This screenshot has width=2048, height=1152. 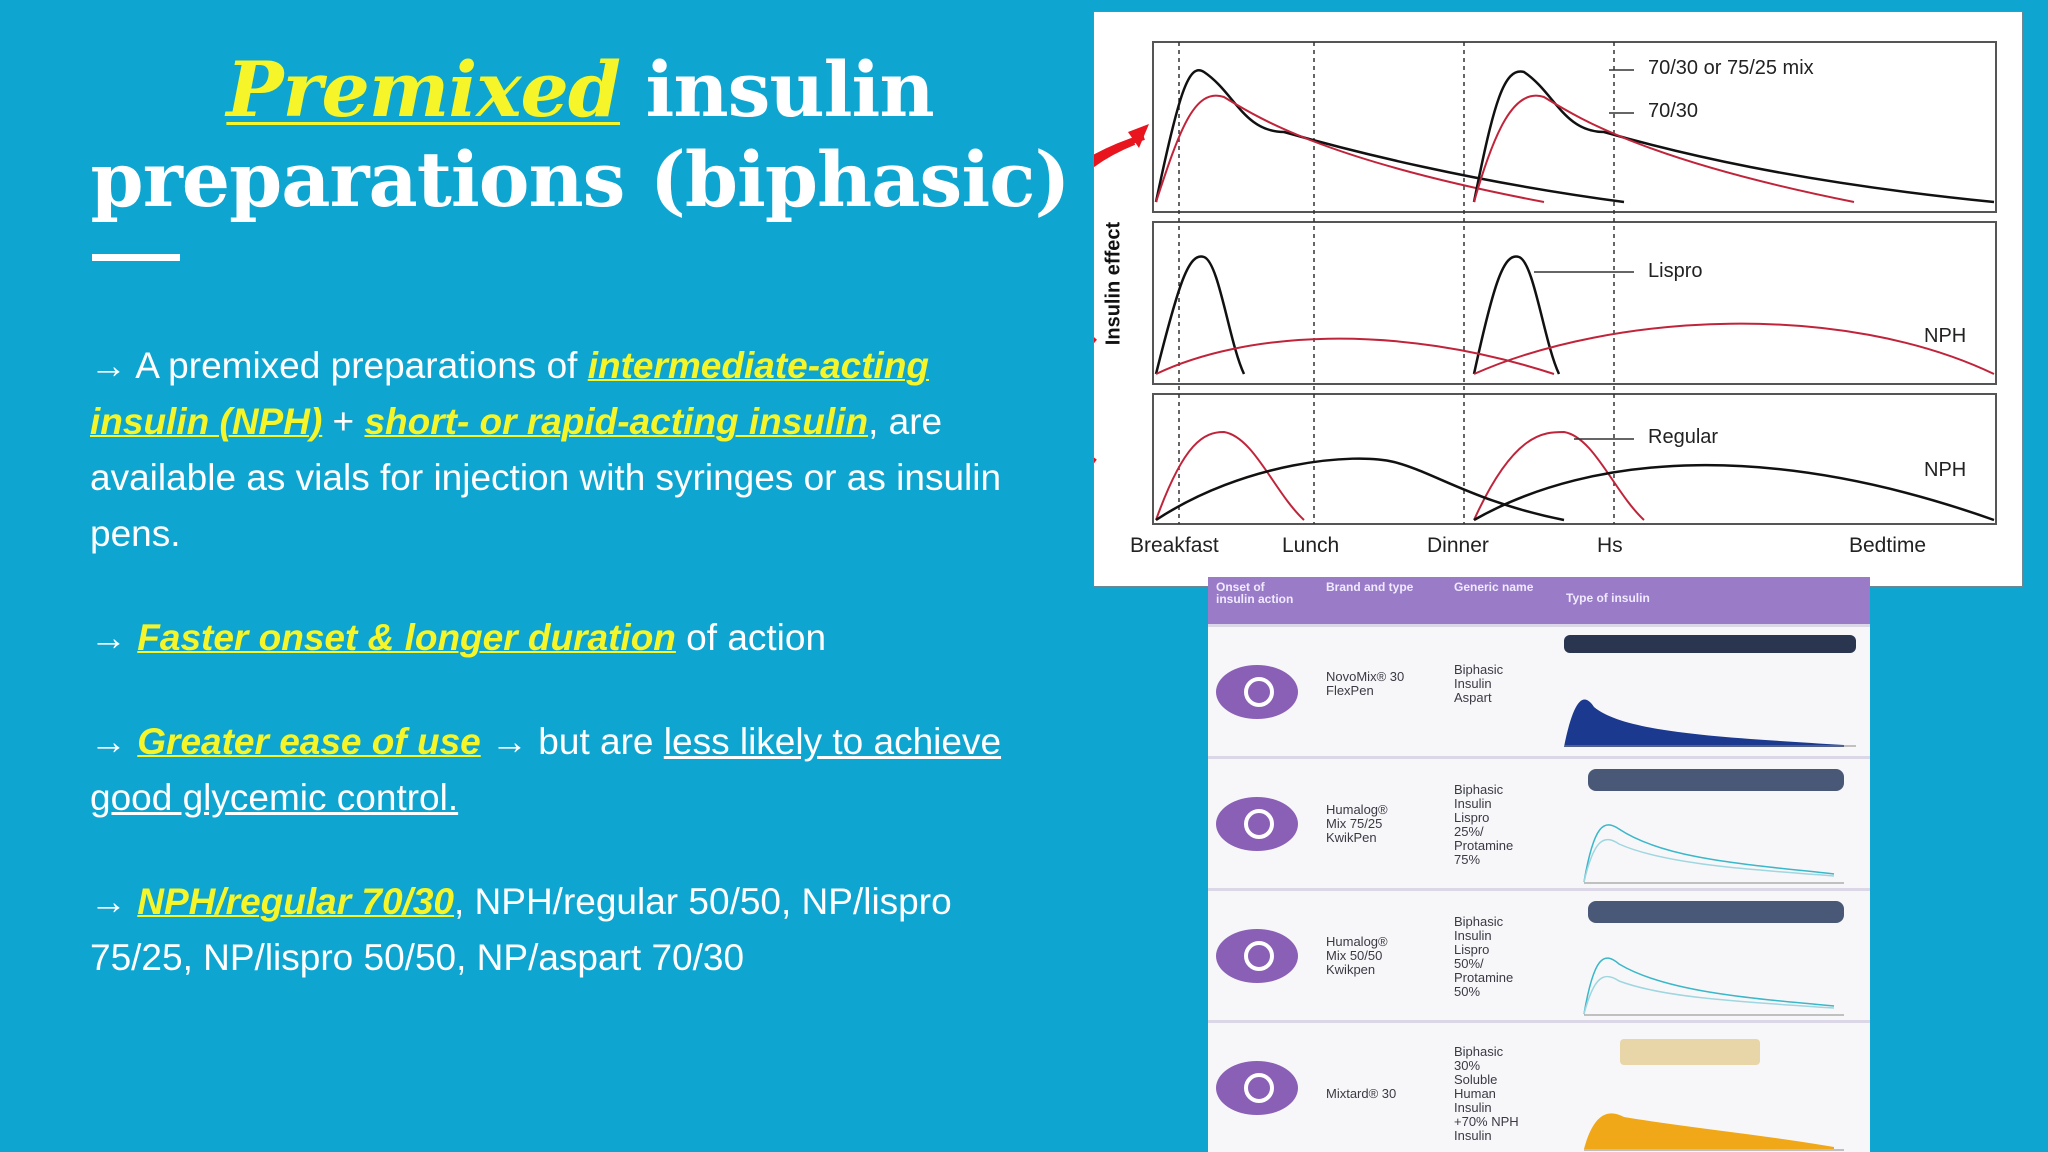 What do you see at coordinates (1458, 545) in the screenshot?
I see `x-label-dinner: Dinner` at bounding box center [1458, 545].